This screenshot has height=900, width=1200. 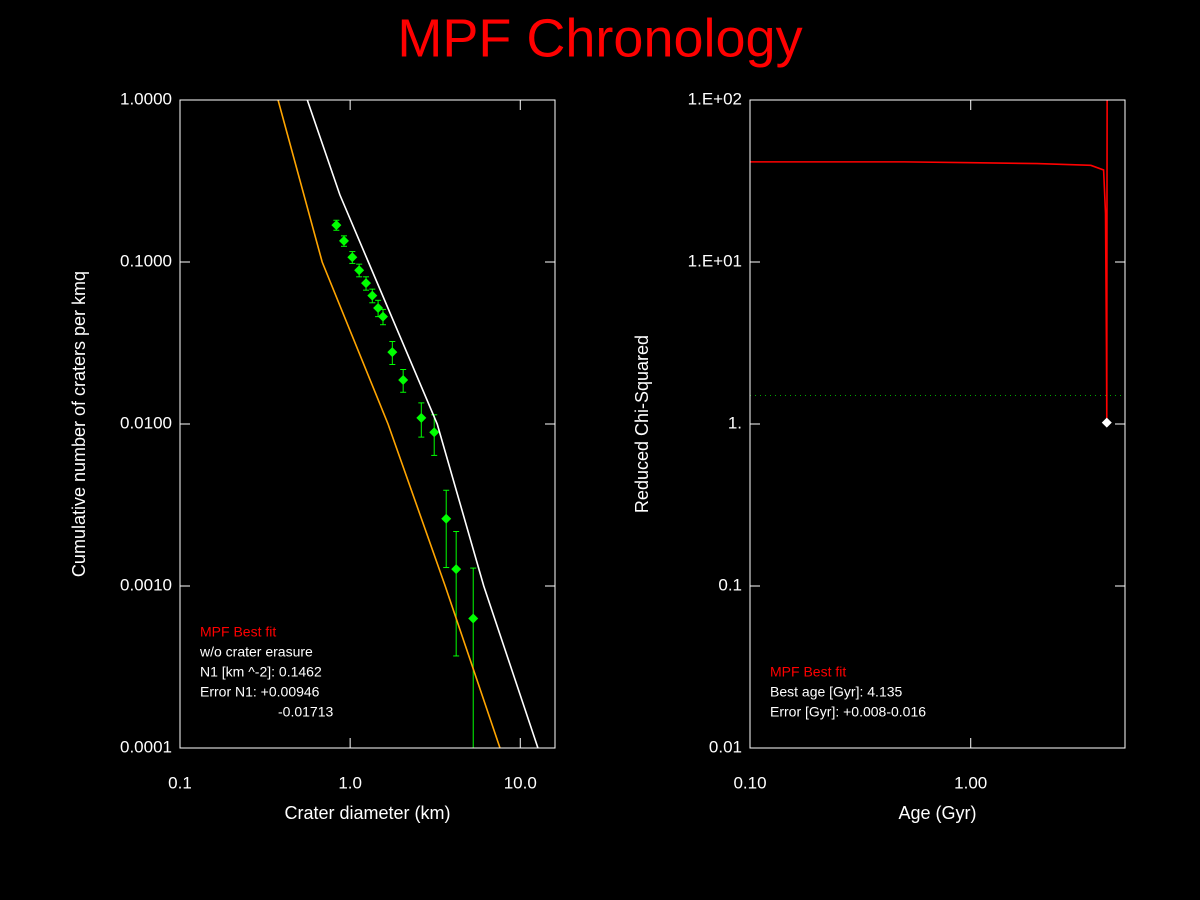 What do you see at coordinates (749, 782) in the screenshot?
I see `x-tick-label: 0.10` at bounding box center [749, 782].